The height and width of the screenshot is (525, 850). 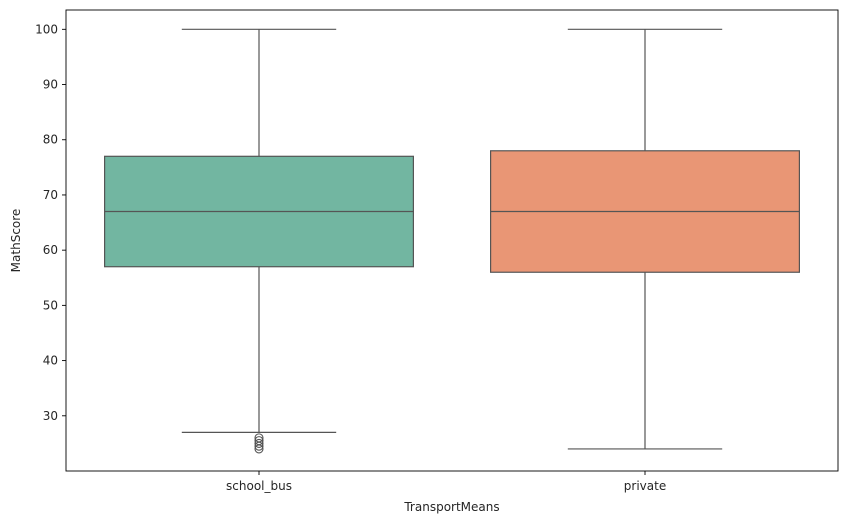 I want to click on x-tick-label: school_bus, so click(x=259, y=486).